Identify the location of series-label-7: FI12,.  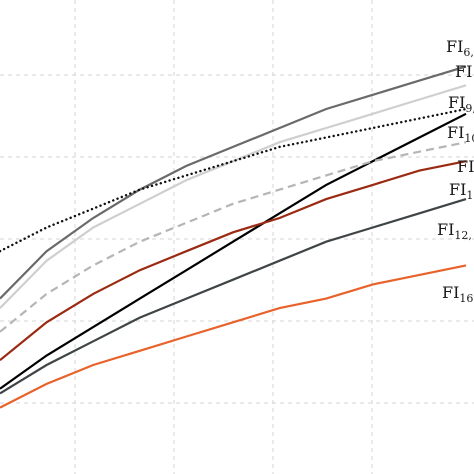
(454, 231).